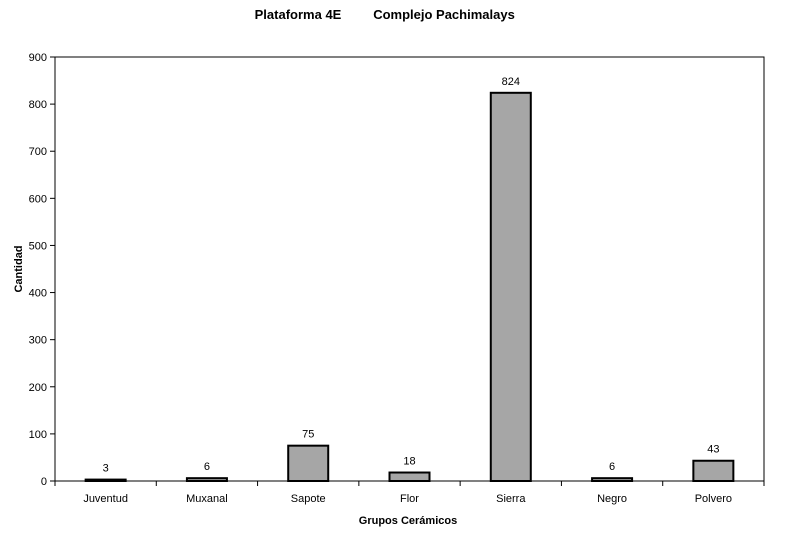 This screenshot has width=796, height=539. I want to click on x-tick-label: Muxanal, so click(207, 499).